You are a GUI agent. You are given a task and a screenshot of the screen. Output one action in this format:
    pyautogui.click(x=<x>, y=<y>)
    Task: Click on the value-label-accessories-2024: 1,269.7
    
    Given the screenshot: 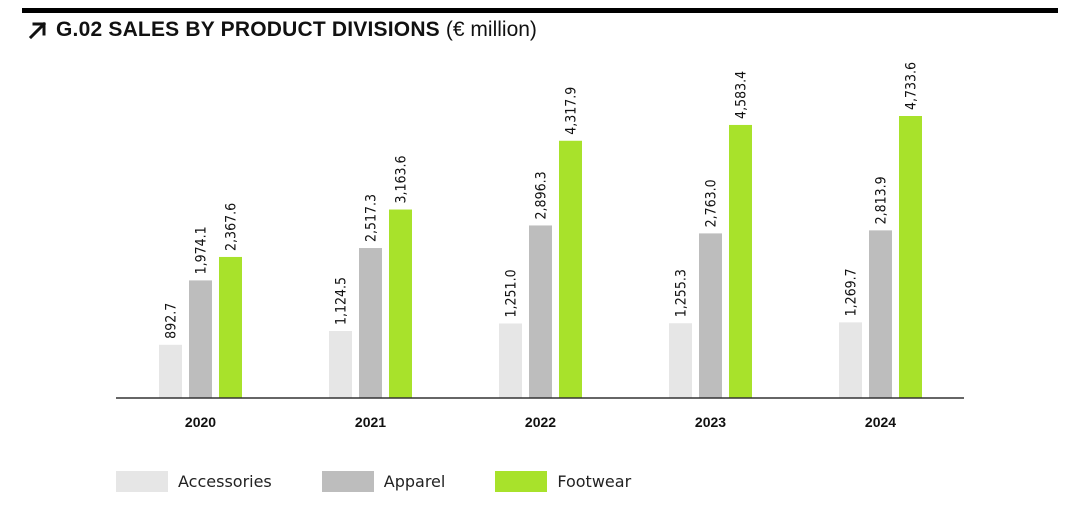 What is the action you would take?
    pyautogui.click(x=852, y=292)
    